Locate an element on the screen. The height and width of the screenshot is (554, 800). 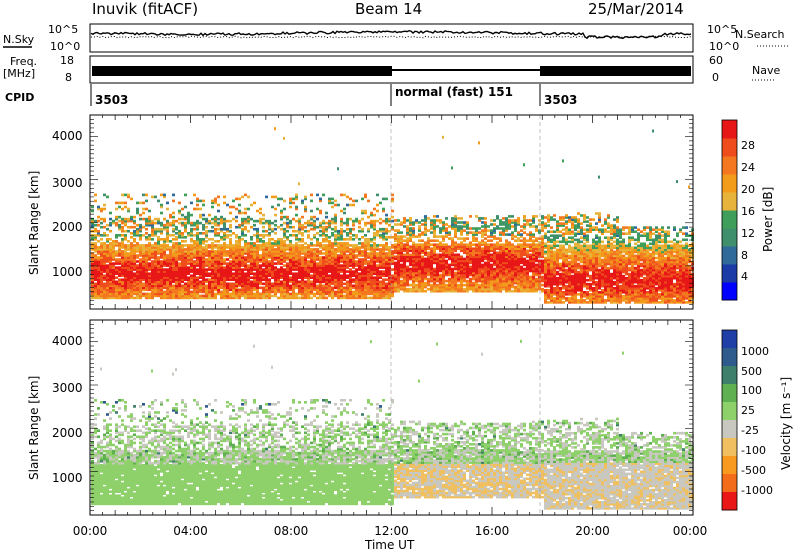
power-heat-cell-sparse is located at coordinates (479, 143).